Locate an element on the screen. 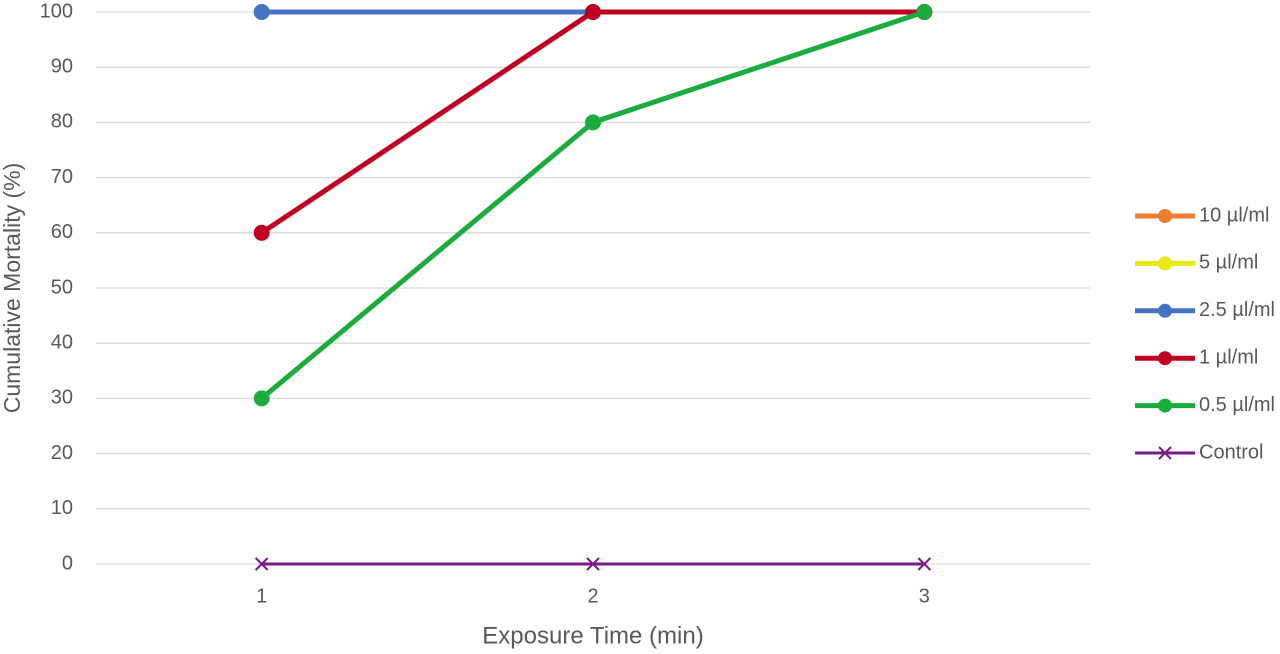 Image resolution: width=1280 pixels, height=654 pixels. legend-label: 5 µl/ml is located at coordinates (1228, 263).